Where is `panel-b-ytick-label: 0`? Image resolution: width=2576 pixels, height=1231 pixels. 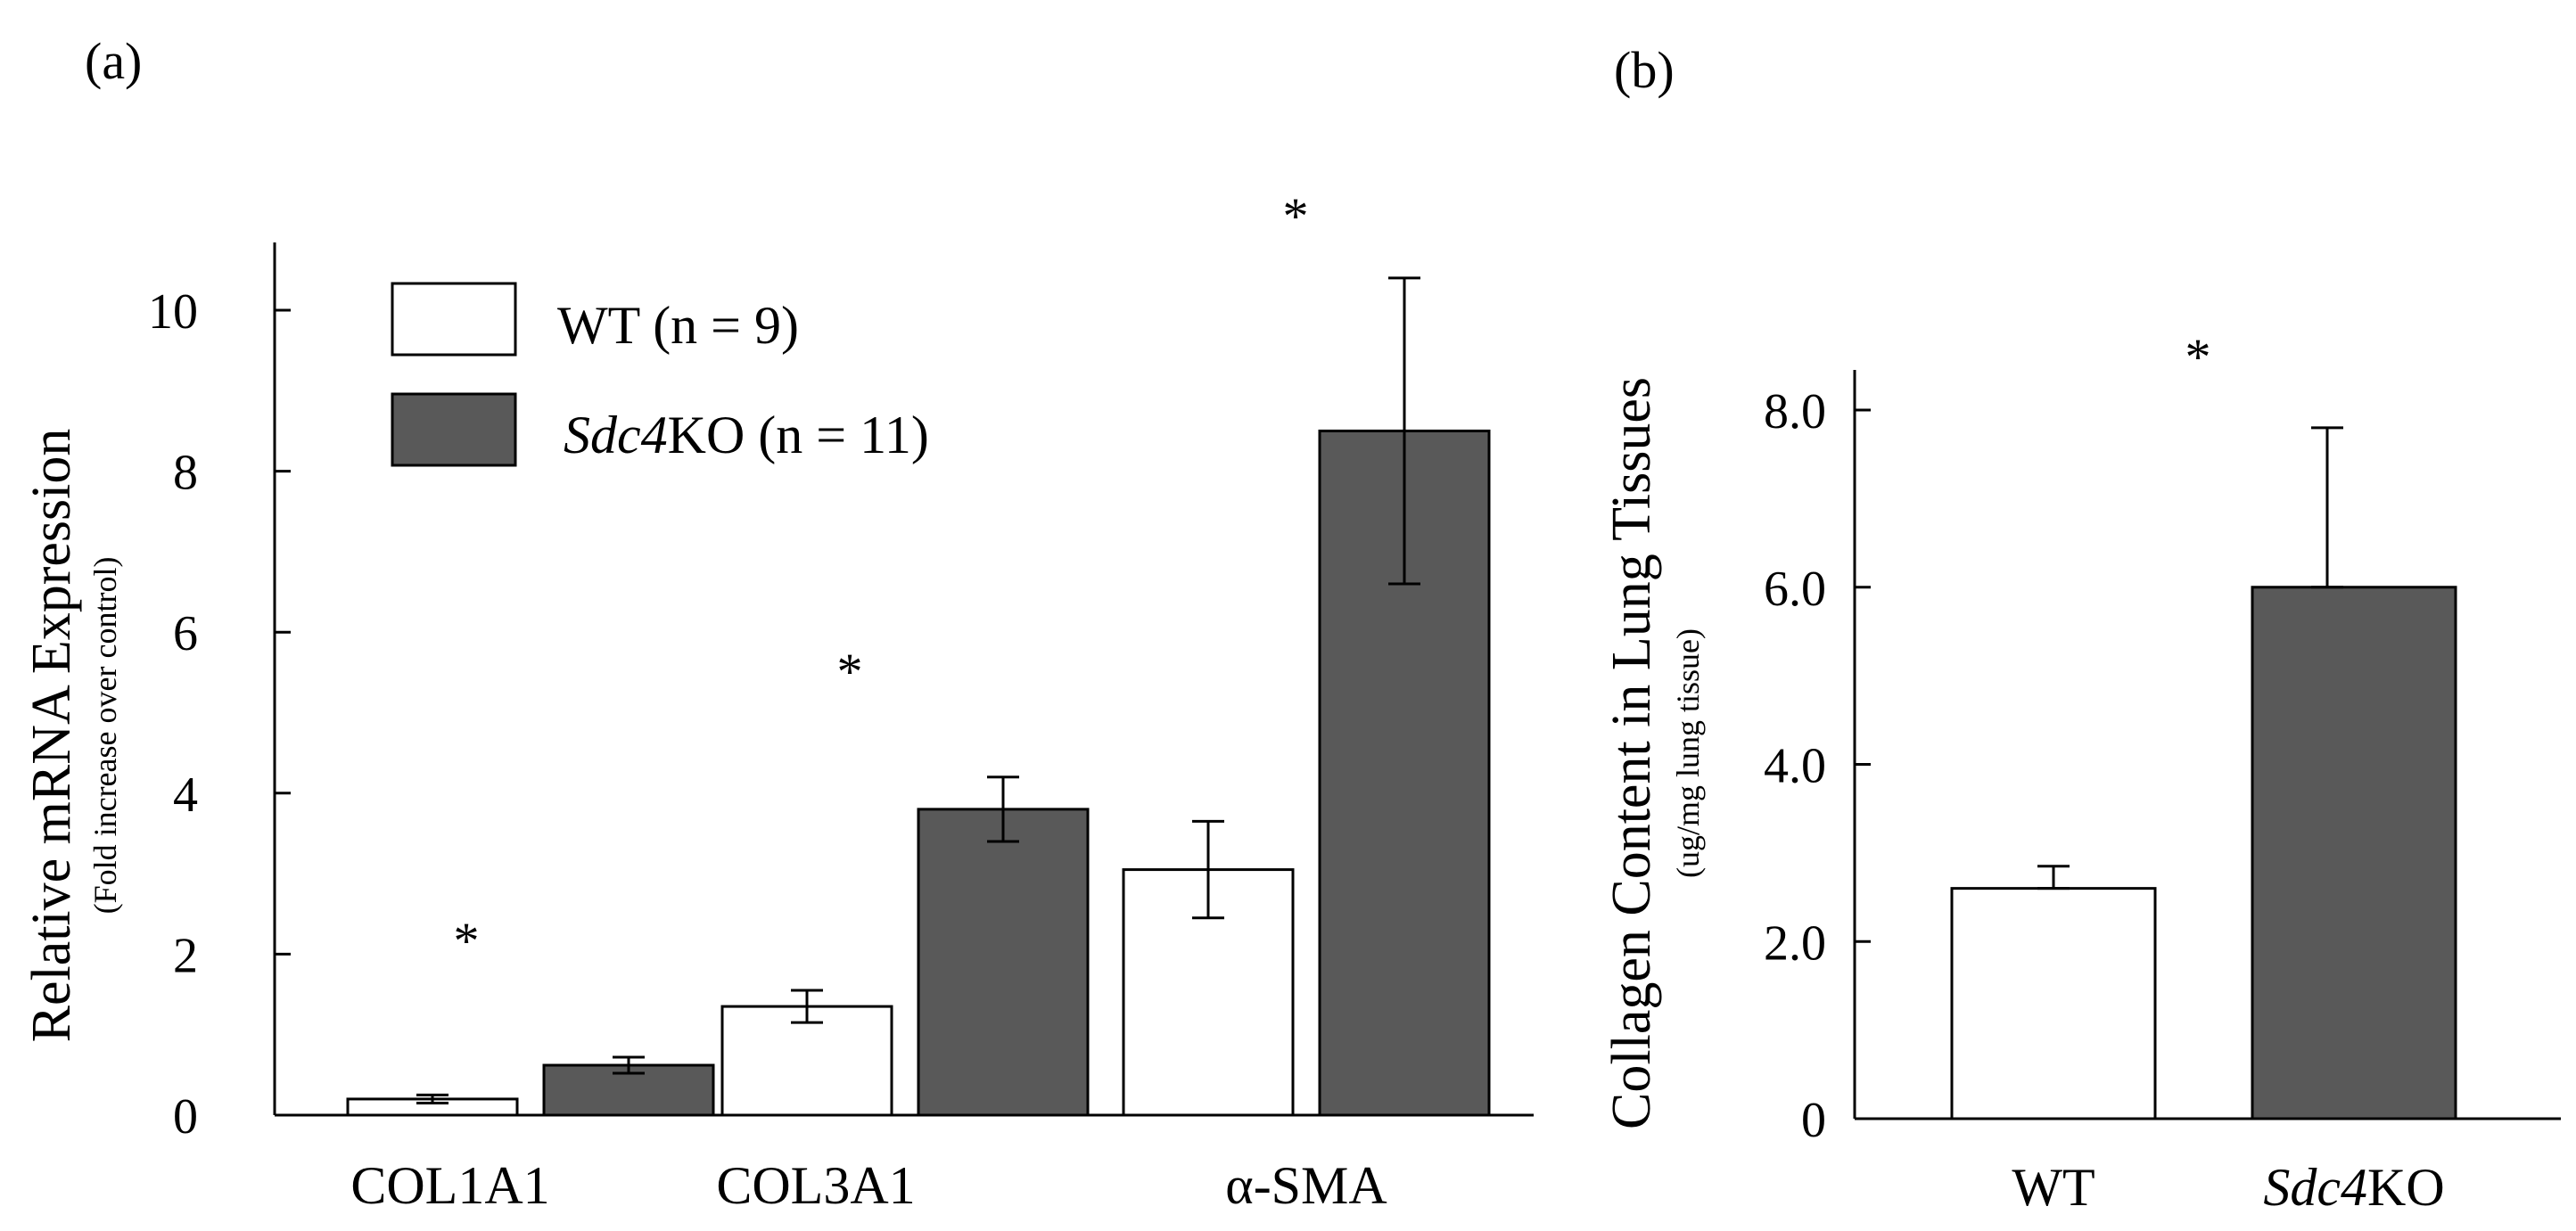
panel-b-ytick-label: 0 is located at coordinates (1813, 1121).